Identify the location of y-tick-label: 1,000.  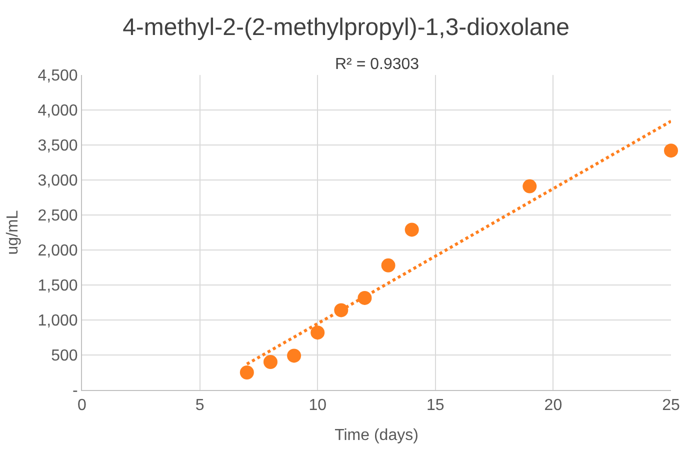
(58, 321).